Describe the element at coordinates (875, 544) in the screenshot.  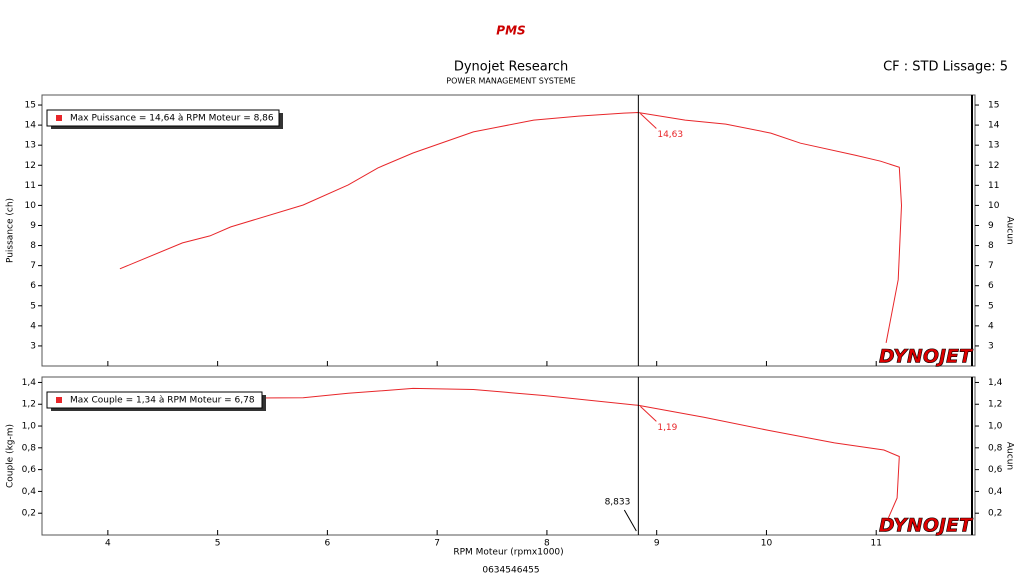
I see `x-tick-label: 11` at that location.